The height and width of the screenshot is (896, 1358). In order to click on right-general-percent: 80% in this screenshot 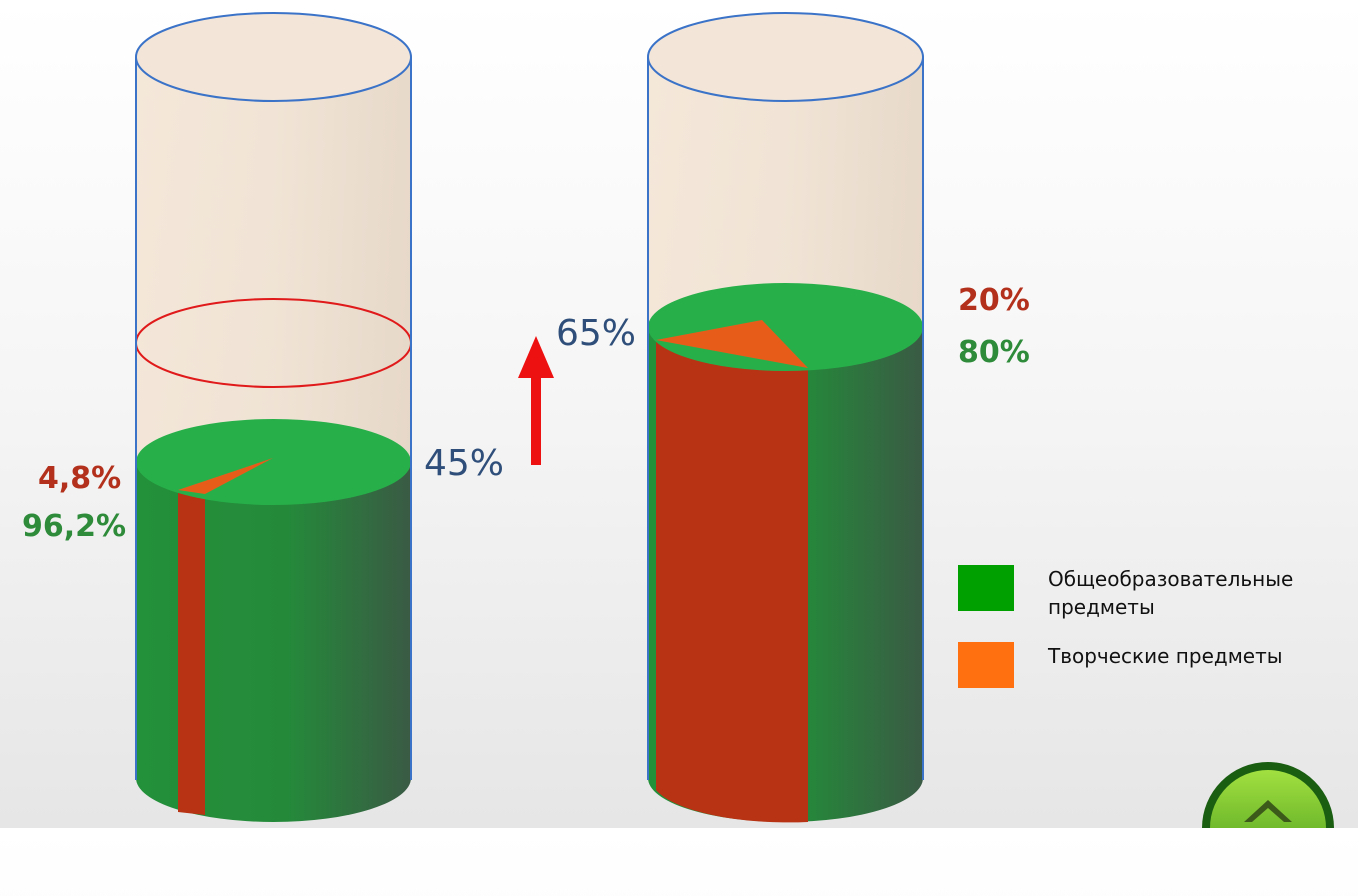, I will do `click(994, 352)`.